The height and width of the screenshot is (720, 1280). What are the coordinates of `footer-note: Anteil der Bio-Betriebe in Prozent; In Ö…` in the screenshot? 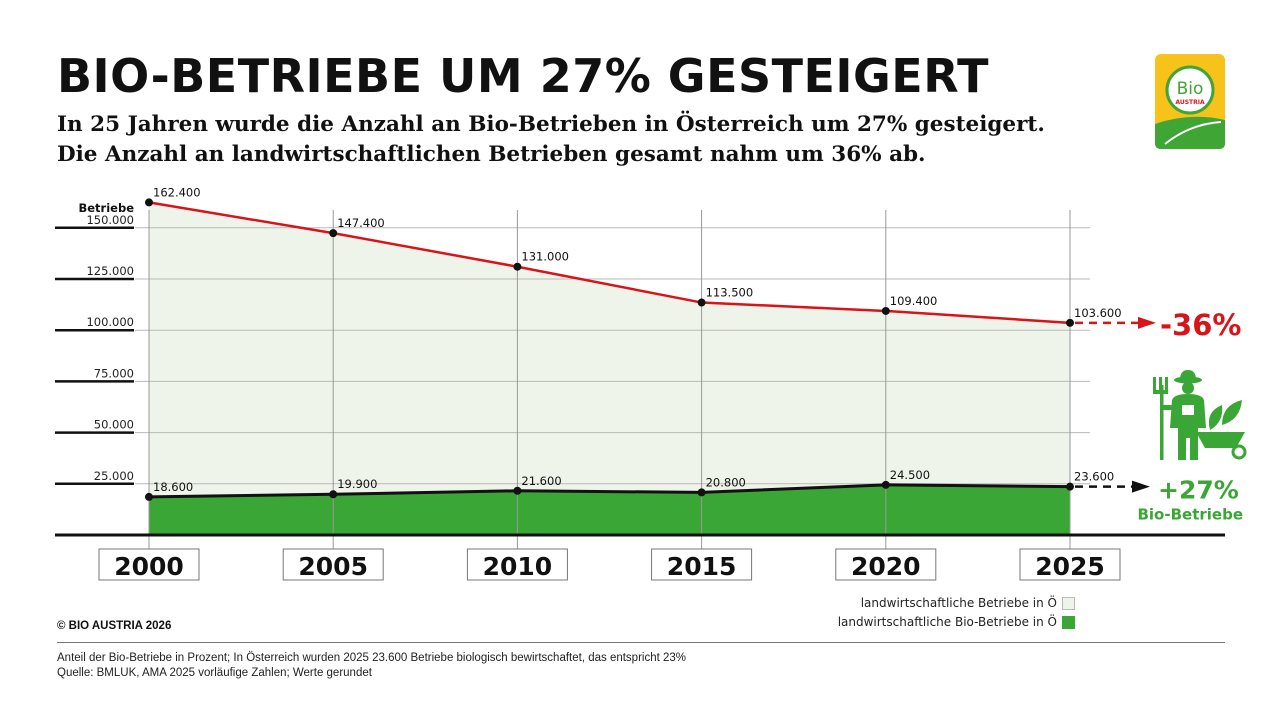 It's located at (372, 658).